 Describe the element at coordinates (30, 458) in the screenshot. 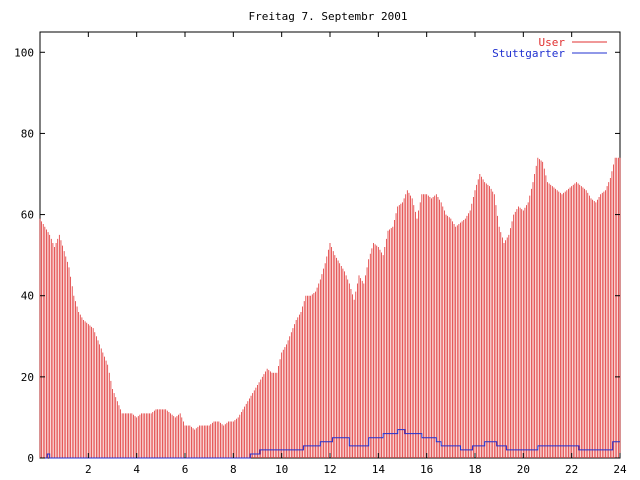

I see `y-tick-label: 0` at that location.